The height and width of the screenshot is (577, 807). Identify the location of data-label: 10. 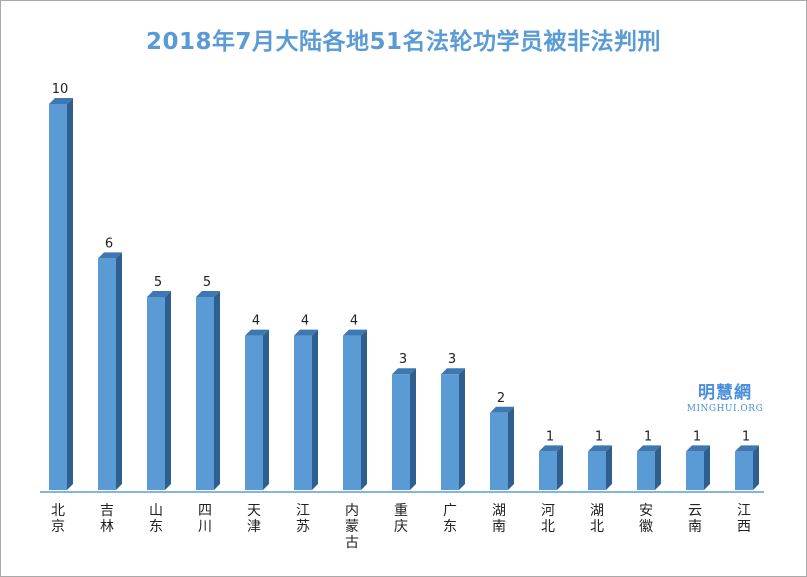
(60, 89).